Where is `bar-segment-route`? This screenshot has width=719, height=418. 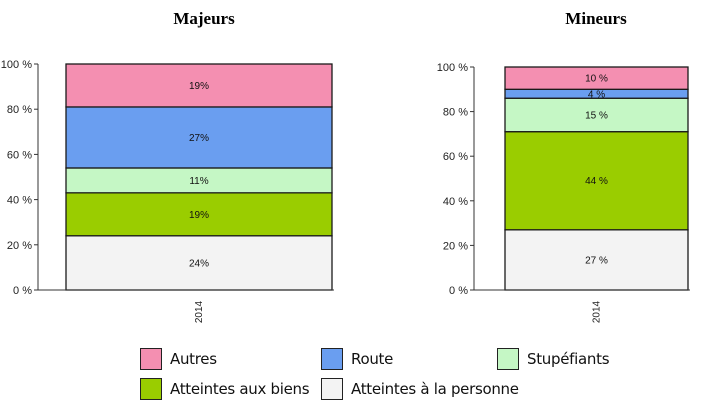 bar-segment-route is located at coordinates (199, 137).